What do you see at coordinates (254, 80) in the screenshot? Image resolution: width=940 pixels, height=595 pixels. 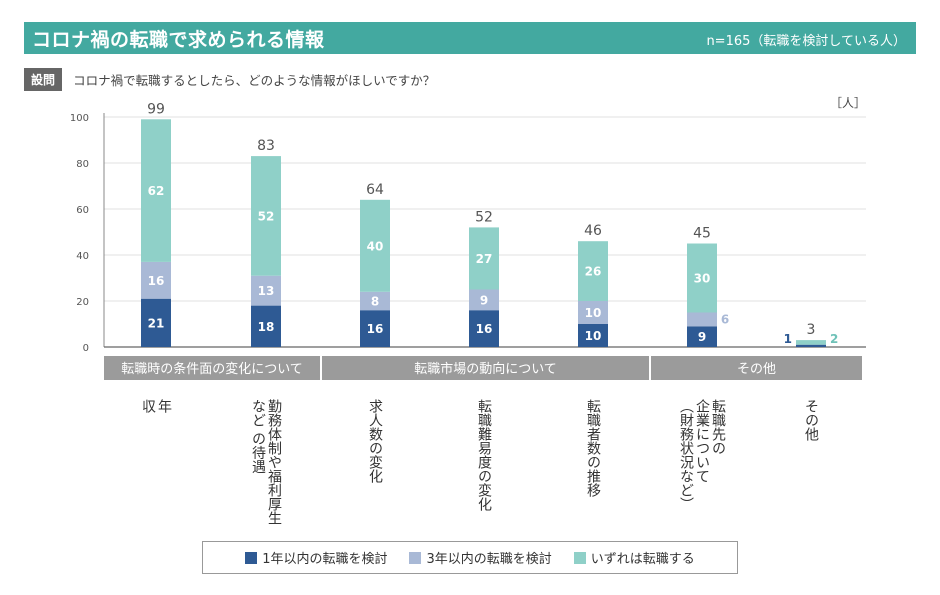 I see `question-text: コロナ禍で転職するとしたら、どのような情報がほしいですか？` at bounding box center [254, 80].